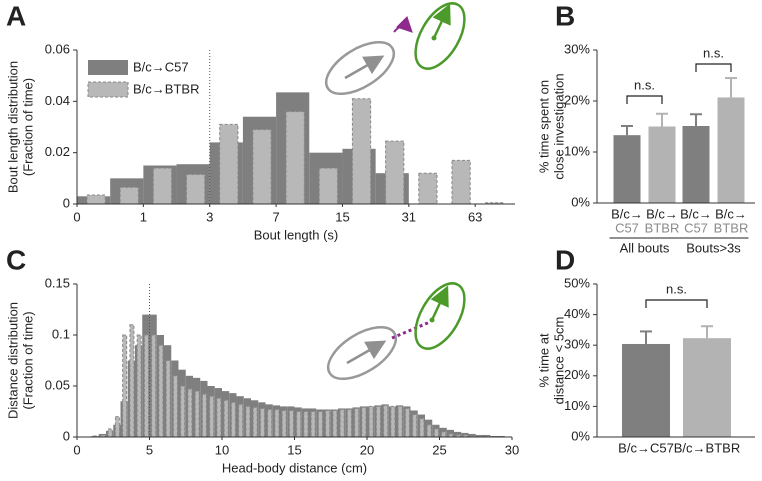  Describe the element at coordinates (395, 49) in the screenshot. I see `mouse-diagram-a` at that location.